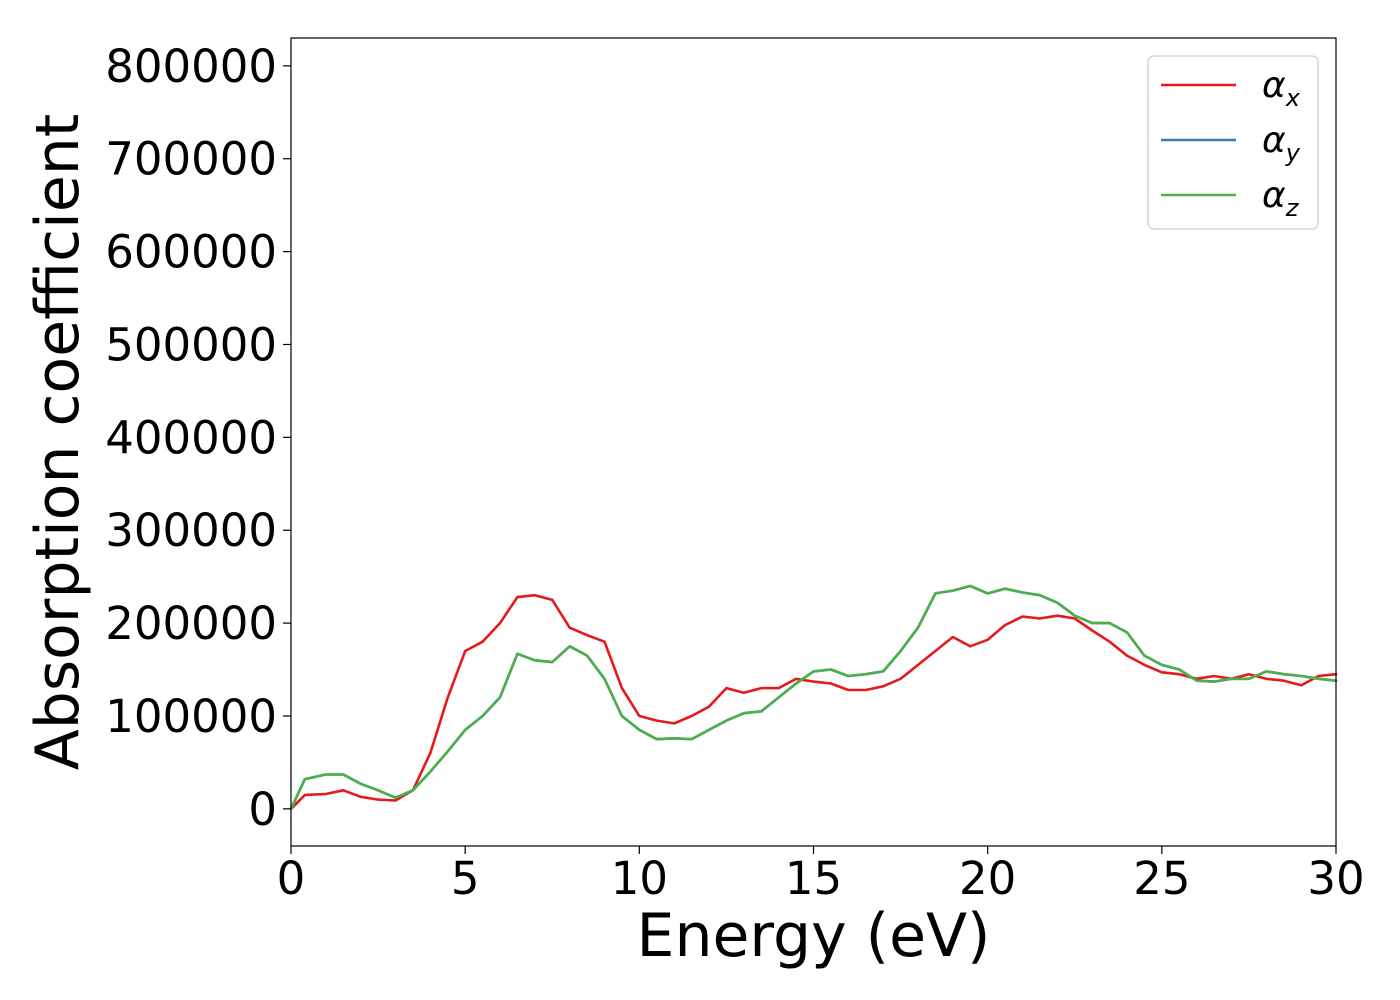 The width and height of the screenshot is (1400, 1000). I want to click on y-tick-label: 700000, so click(191, 159).